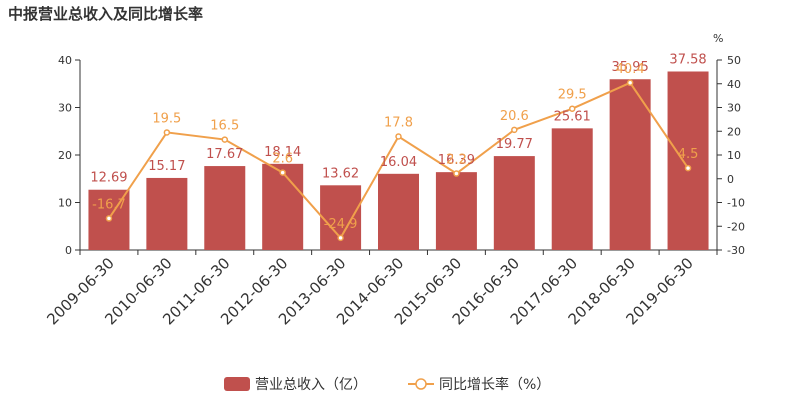 This screenshot has height=400, width=800. I want to click on line-value-label: 40.4, so click(630, 69).